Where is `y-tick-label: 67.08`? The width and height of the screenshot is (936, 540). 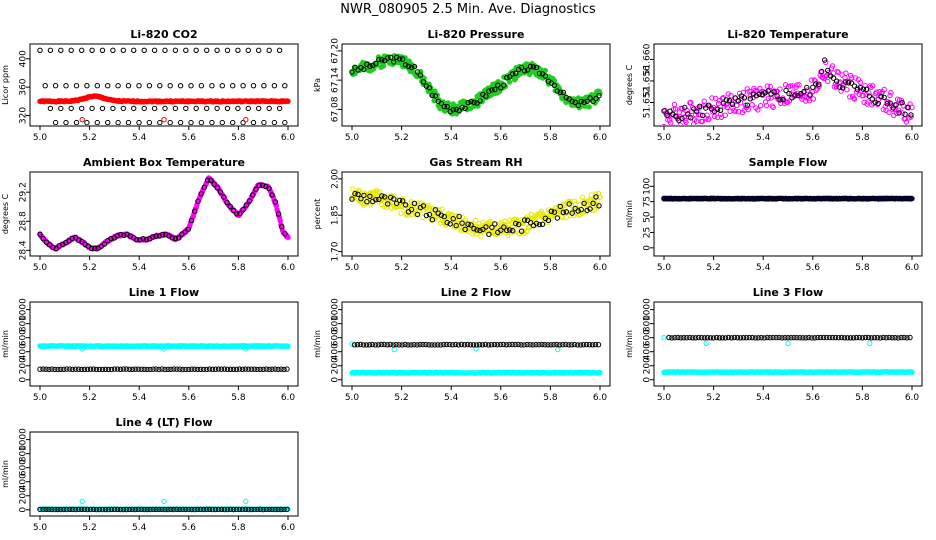
y-tick-label: 67.08 is located at coordinates (336, 109).